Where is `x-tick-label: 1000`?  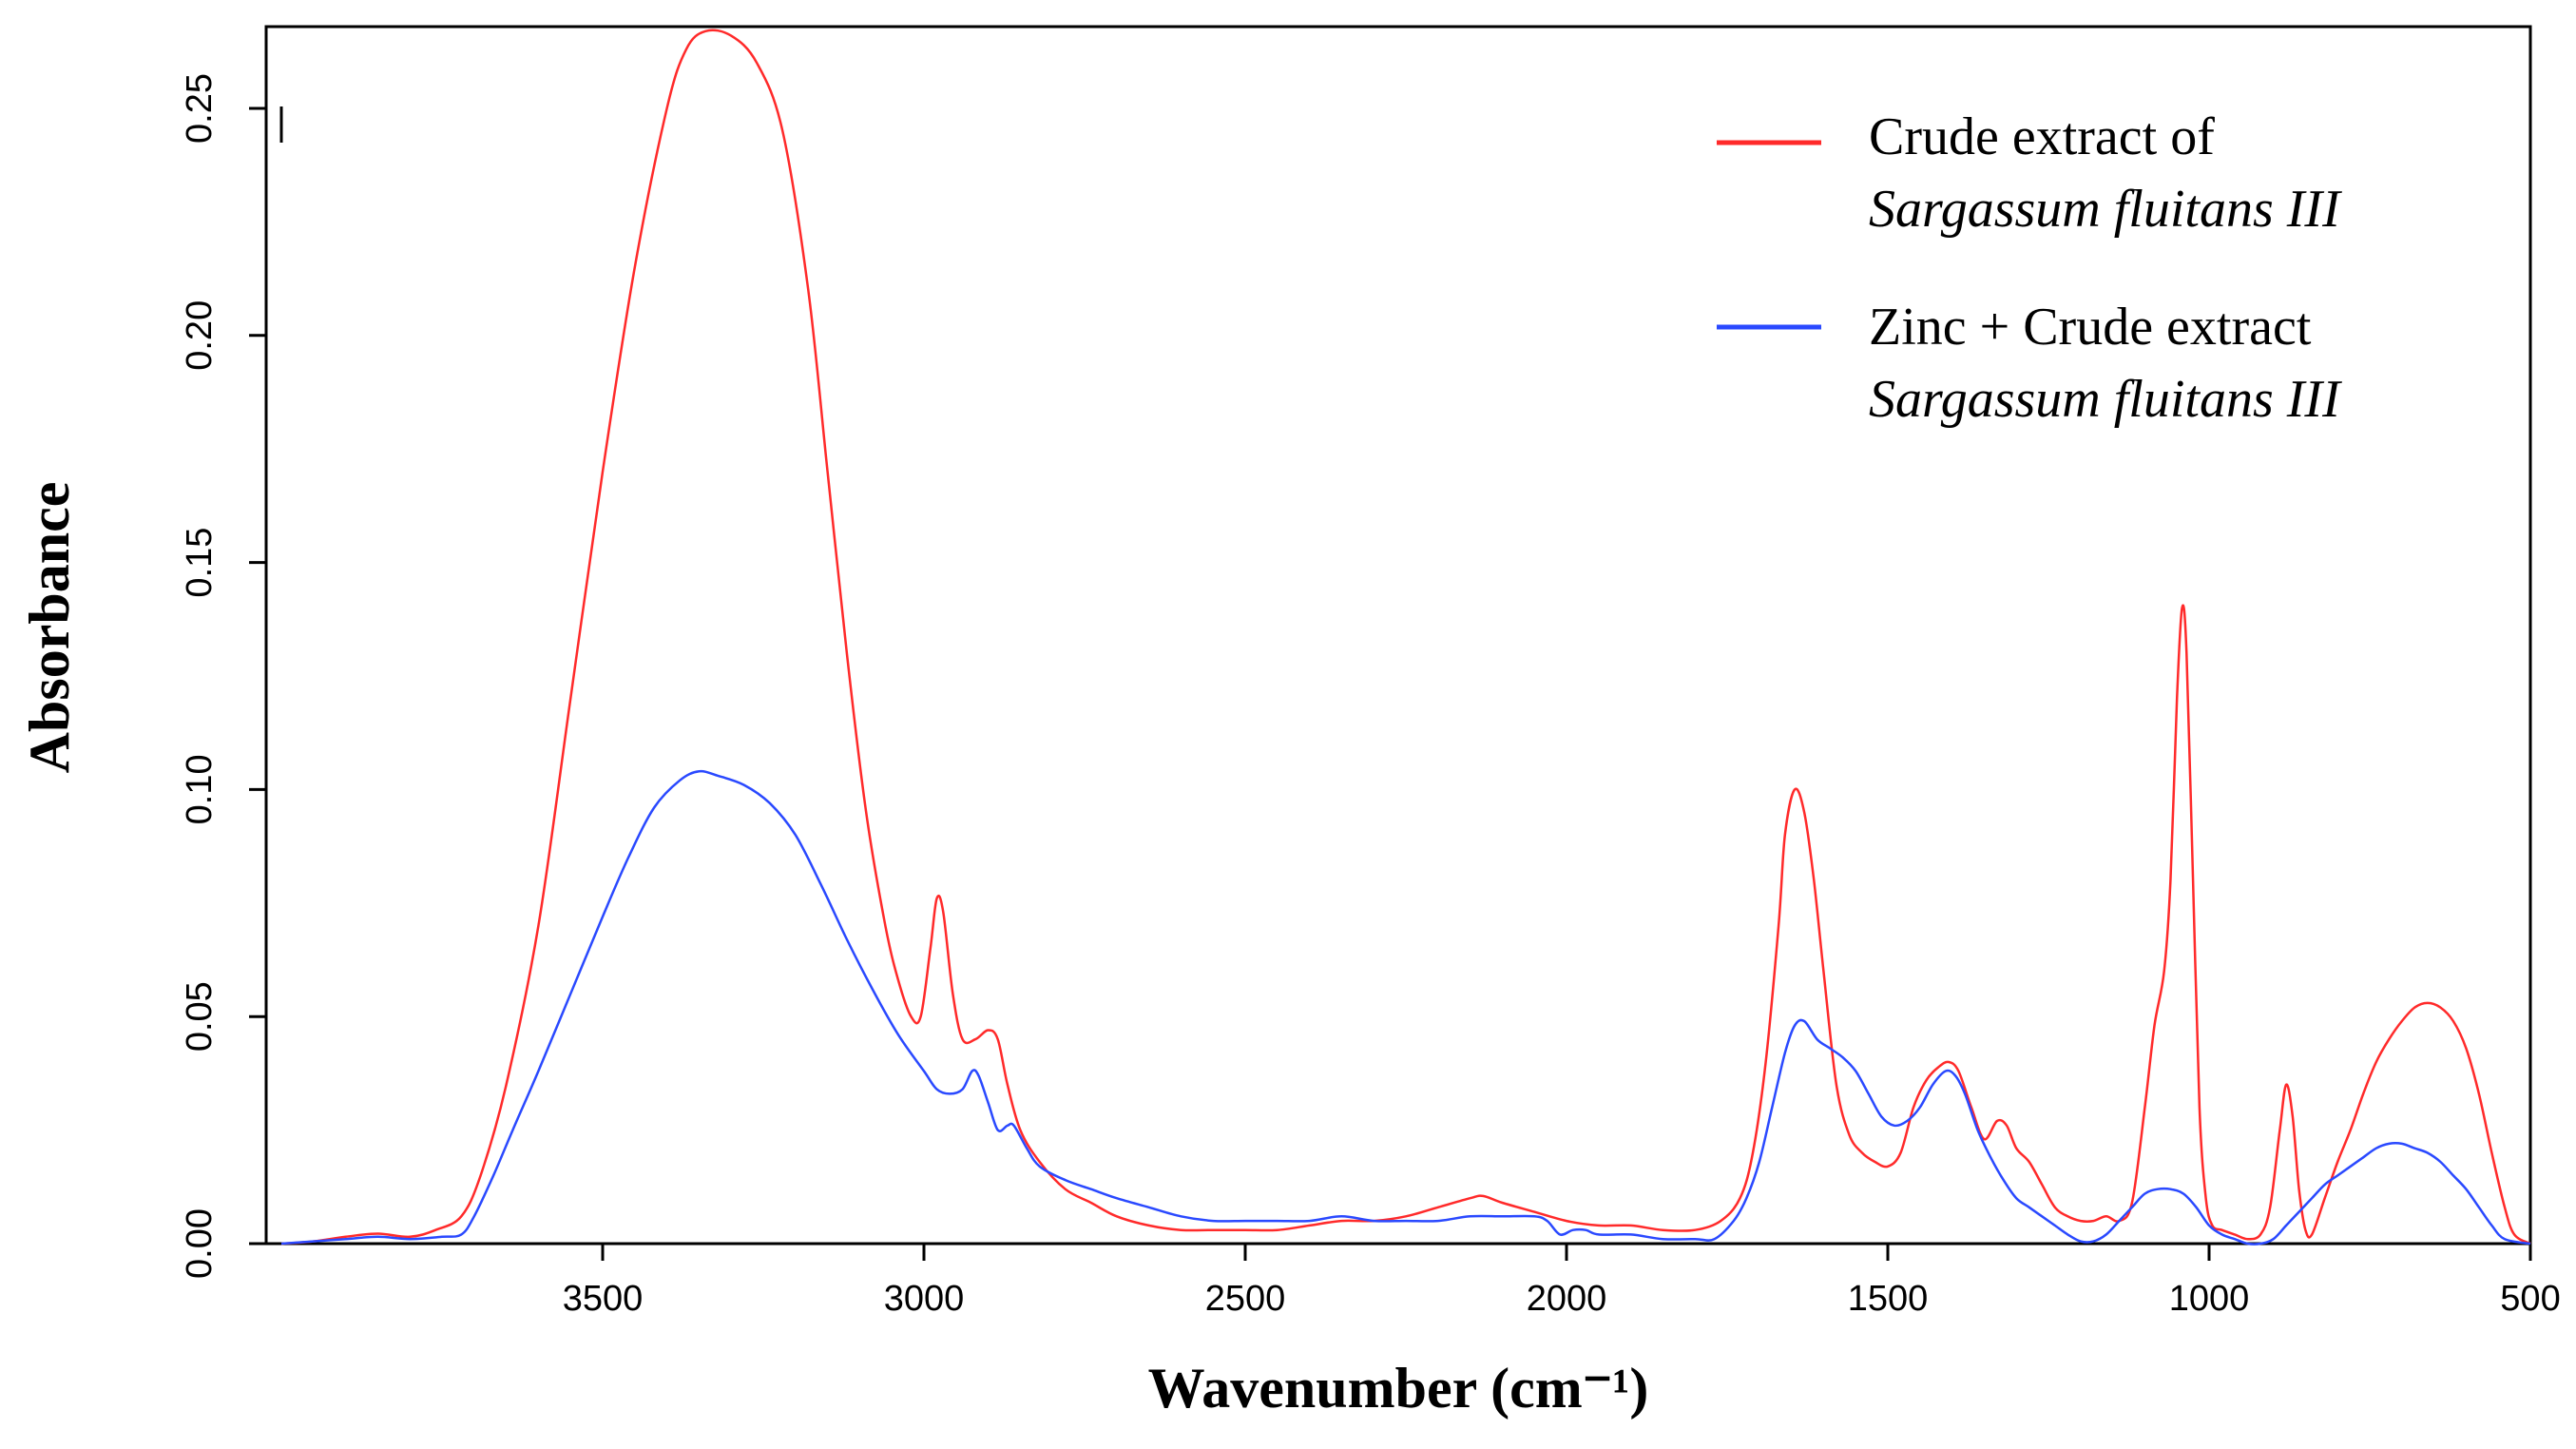 x-tick-label: 1000 is located at coordinates (2210, 1299).